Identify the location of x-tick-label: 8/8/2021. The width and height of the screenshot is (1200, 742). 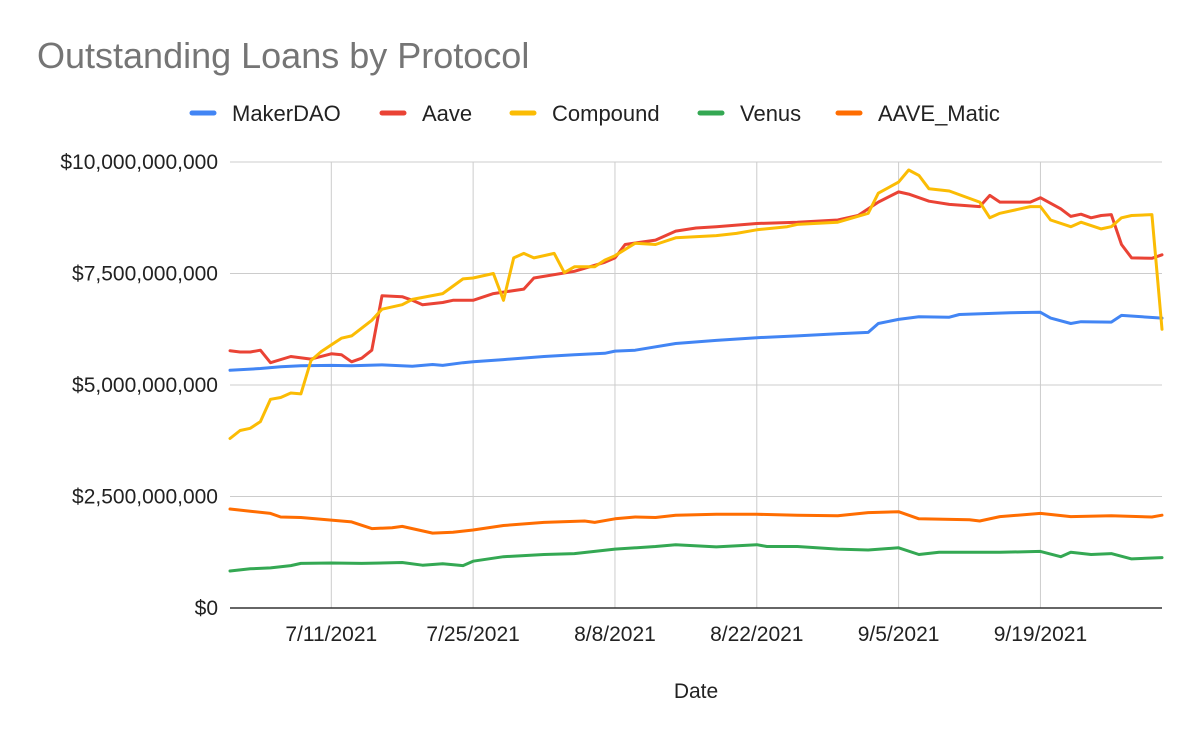
(615, 634).